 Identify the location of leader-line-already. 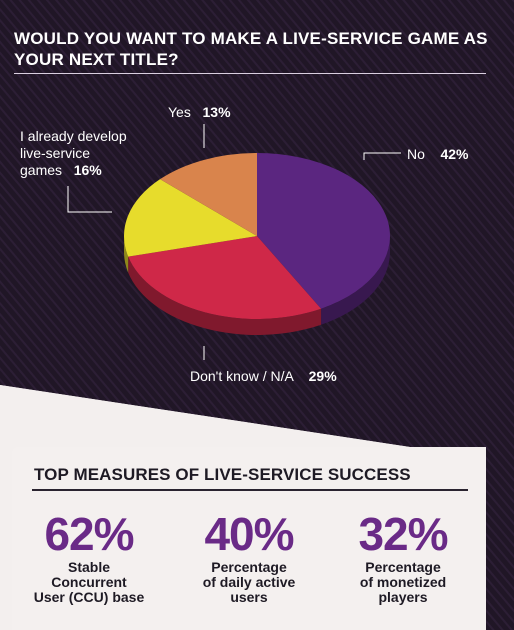
(89, 199).